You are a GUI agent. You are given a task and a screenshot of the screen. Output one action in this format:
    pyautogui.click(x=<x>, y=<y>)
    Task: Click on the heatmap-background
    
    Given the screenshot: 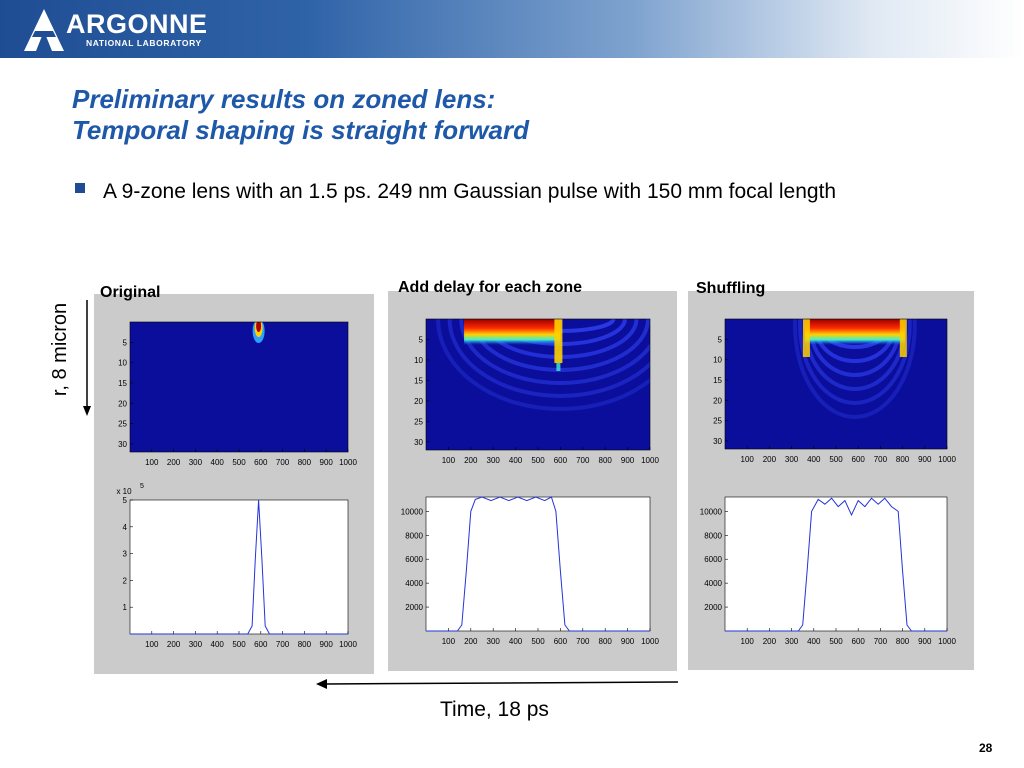 What is the action you would take?
    pyautogui.click(x=239, y=387)
    